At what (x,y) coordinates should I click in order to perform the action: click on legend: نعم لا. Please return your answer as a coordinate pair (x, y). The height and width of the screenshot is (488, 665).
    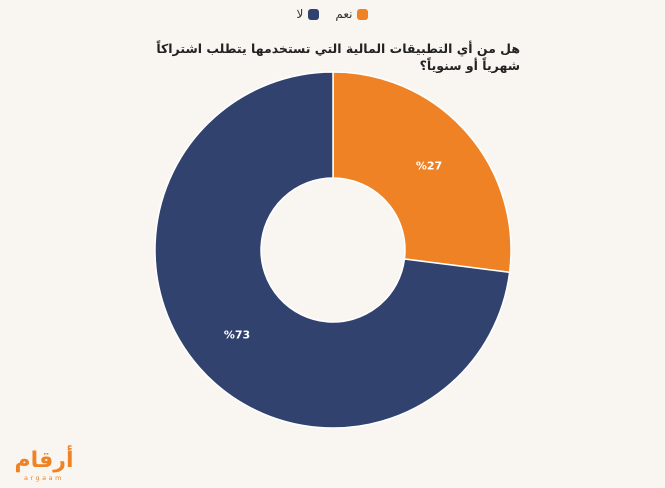
    Looking at the image, I should click on (332, 14).